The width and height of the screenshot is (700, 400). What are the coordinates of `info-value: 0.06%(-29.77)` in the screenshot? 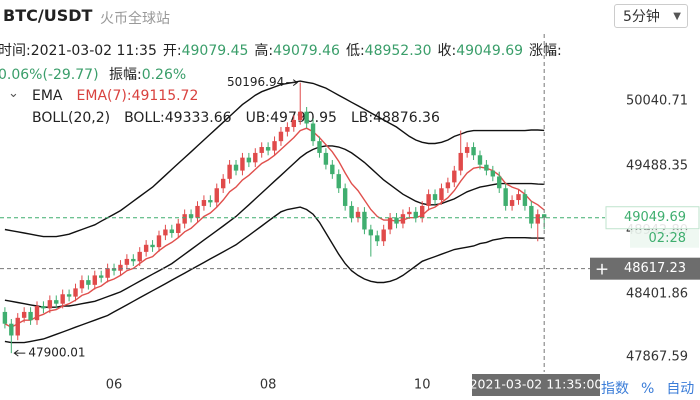 It's located at (49, 75).